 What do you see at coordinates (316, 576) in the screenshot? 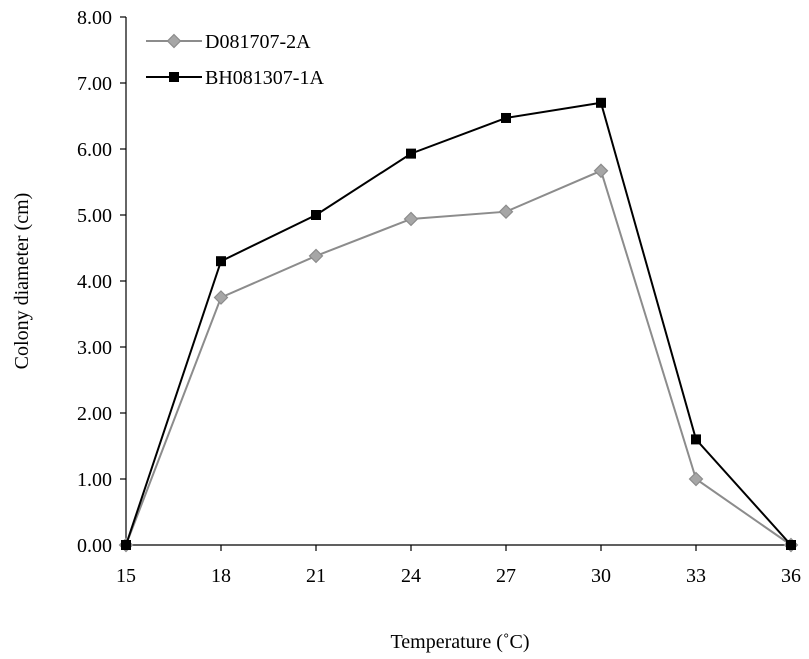
I see `x-tick-label: 21` at bounding box center [316, 576].